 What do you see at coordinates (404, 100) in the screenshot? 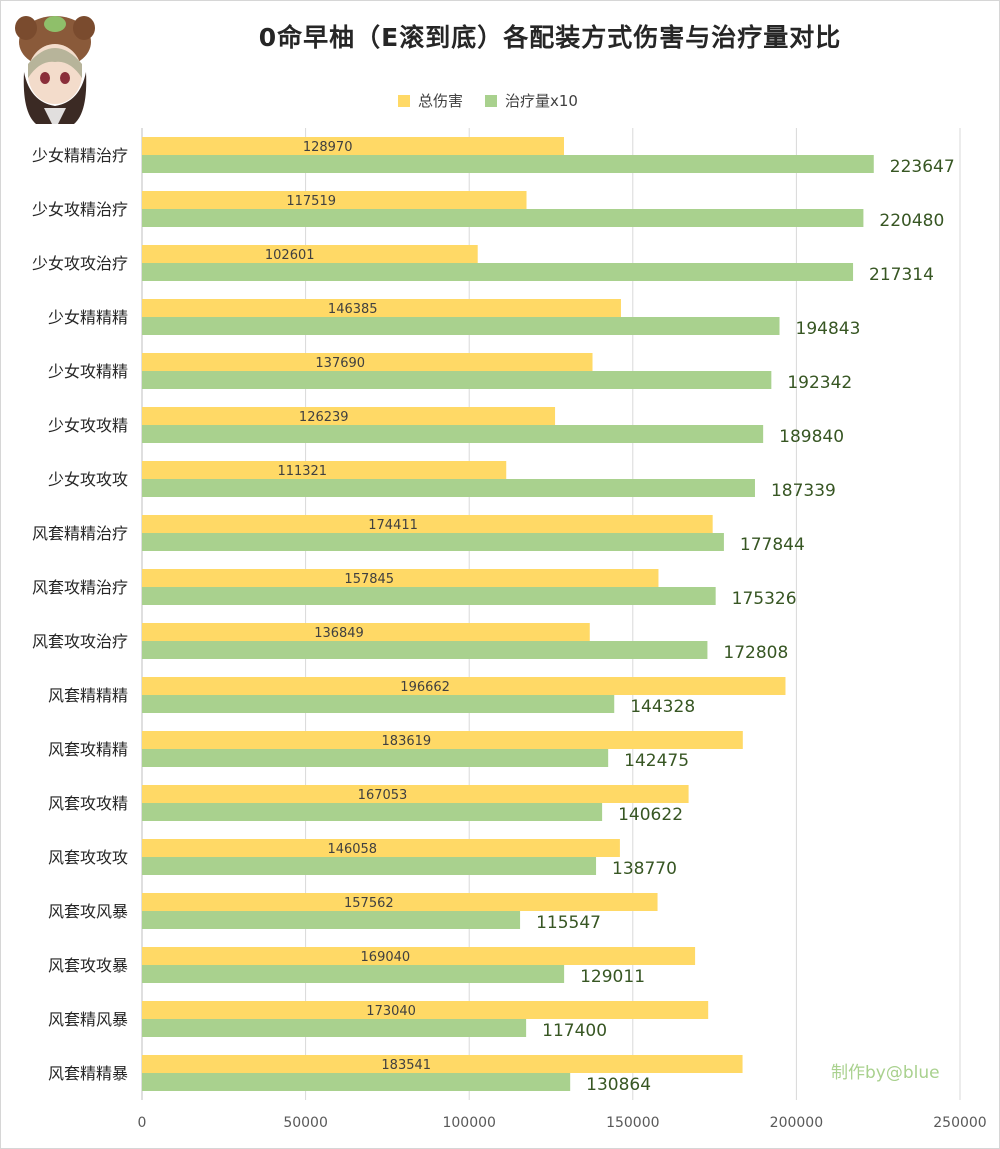
I see `legend-swatch-damage` at bounding box center [404, 100].